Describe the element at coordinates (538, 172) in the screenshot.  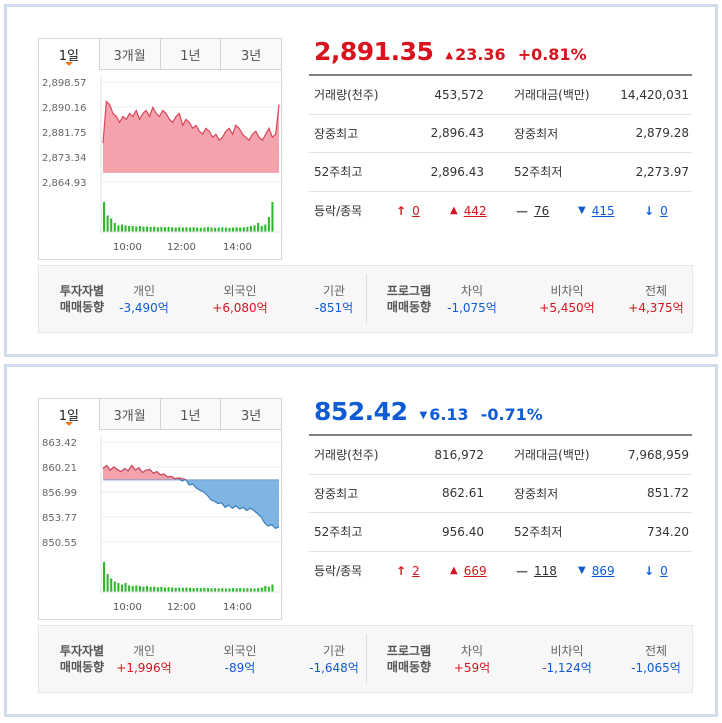
I see `stat-label: 52주최저` at that location.